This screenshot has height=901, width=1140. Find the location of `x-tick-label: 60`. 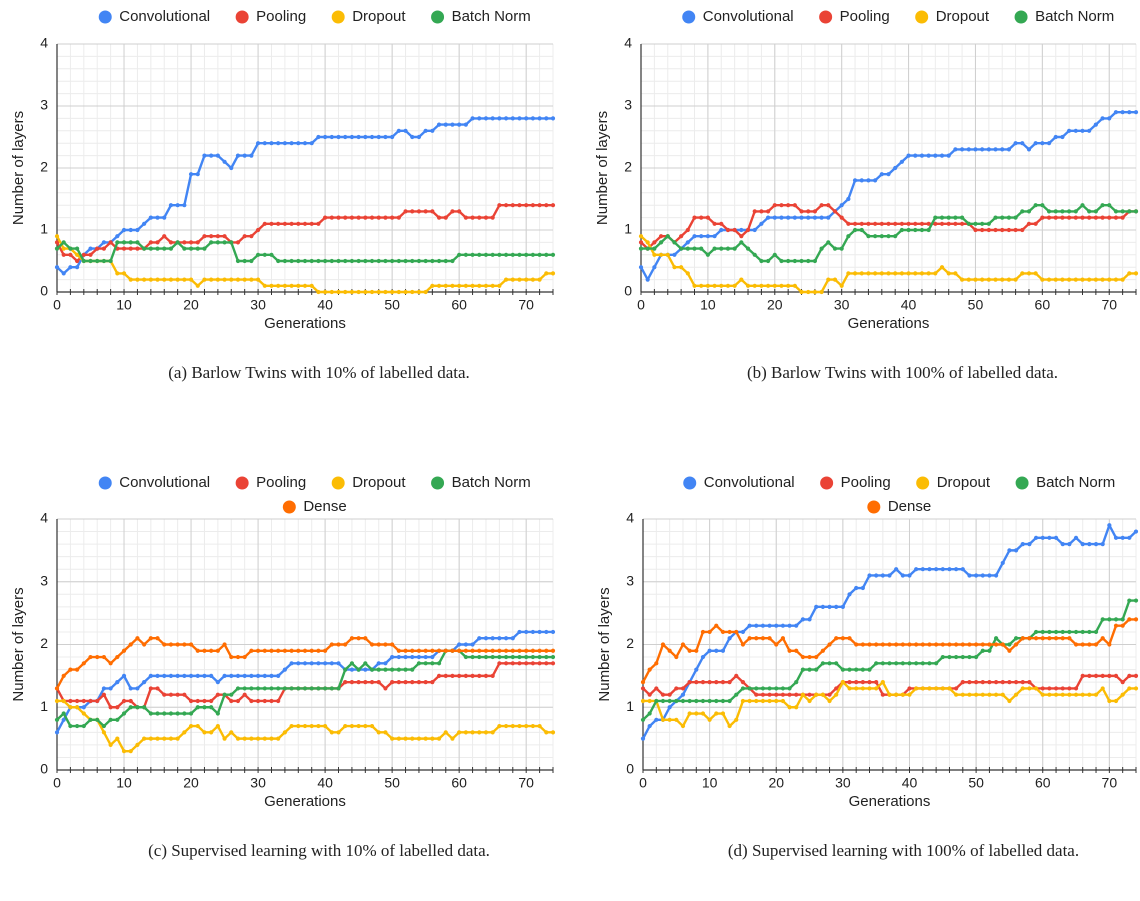

x-tick-label: 60 is located at coordinates (1043, 305).